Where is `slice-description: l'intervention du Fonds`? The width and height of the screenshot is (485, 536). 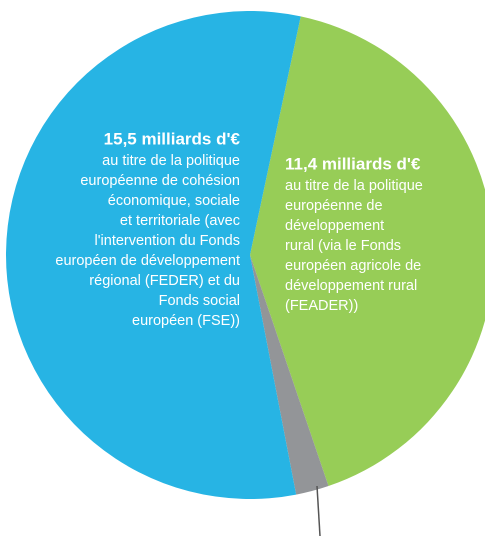
slice-description: l'intervention du Fonds is located at coordinates (167, 241).